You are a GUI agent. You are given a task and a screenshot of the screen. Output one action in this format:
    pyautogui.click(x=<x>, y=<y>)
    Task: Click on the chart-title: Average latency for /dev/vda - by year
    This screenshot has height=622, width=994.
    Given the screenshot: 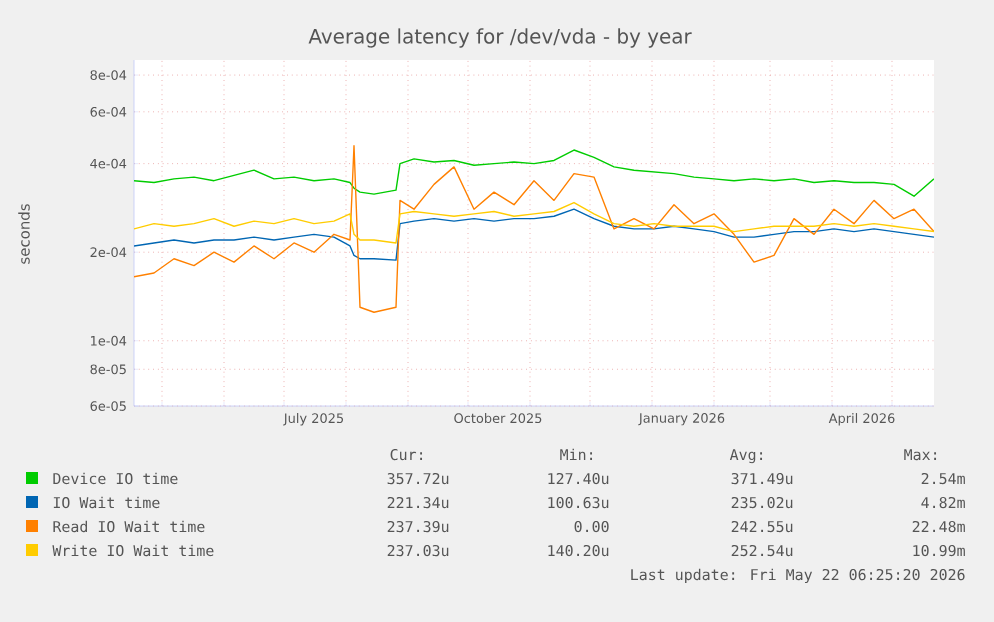 What is the action you would take?
    pyautogui.click(x=500, y=38)
    